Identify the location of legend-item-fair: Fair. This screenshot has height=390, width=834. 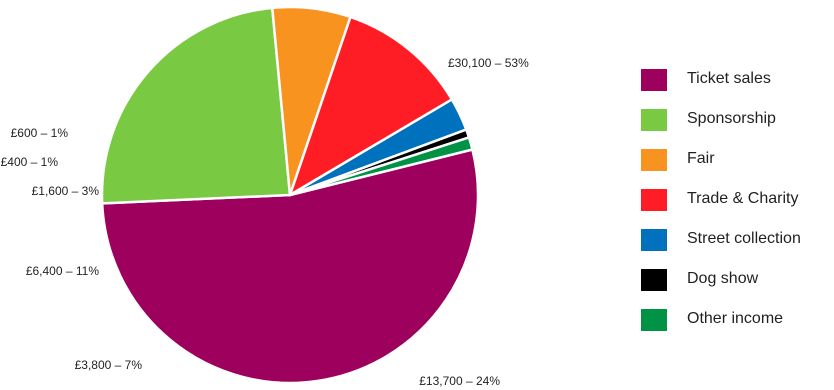
(736, 160).